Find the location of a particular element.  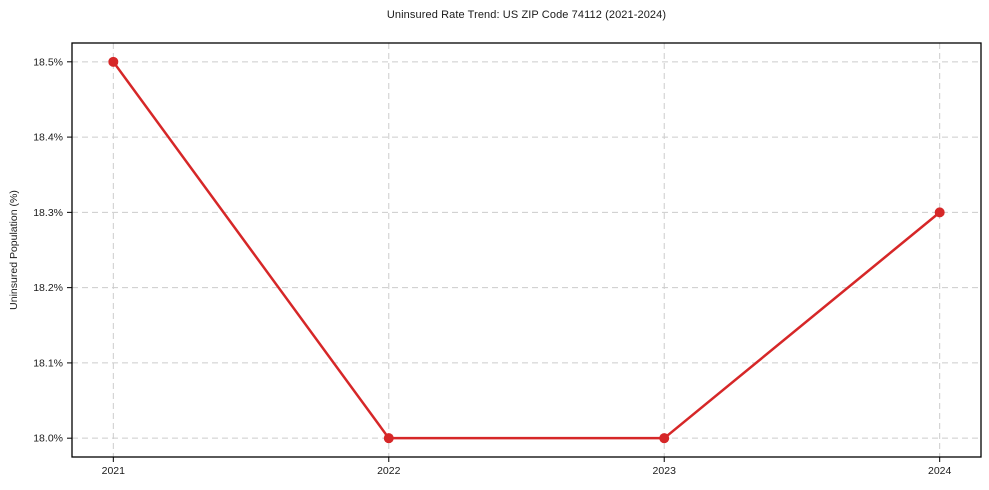

x-tick-label: 2022 is located at coordinates (389, 471).